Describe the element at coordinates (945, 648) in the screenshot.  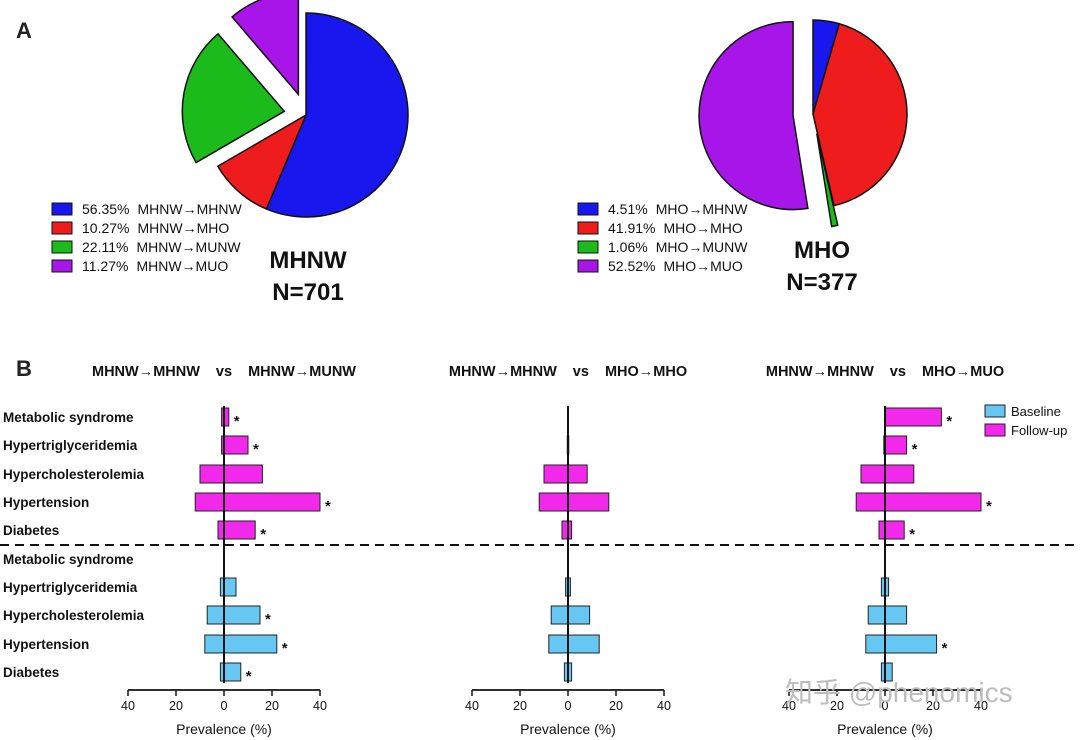
I see `bar-panel-3-baseline-star-4: *` at that location.